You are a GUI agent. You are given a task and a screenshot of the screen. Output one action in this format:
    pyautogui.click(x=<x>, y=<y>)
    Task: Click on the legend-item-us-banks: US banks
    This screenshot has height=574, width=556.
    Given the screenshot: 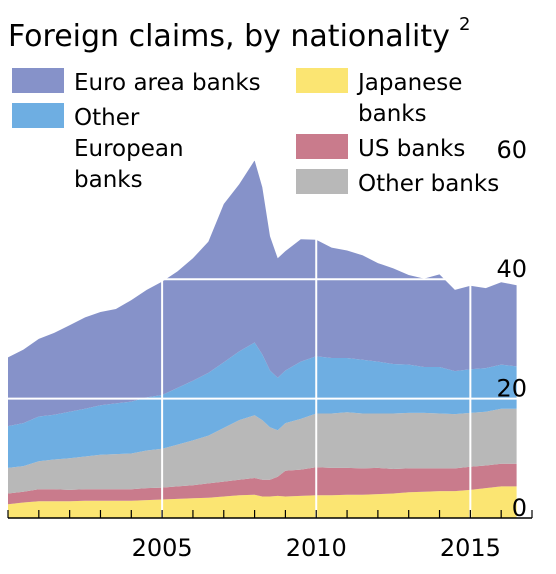 What is the action you would take?
    pyautogui.click(x=380, y=148)
    